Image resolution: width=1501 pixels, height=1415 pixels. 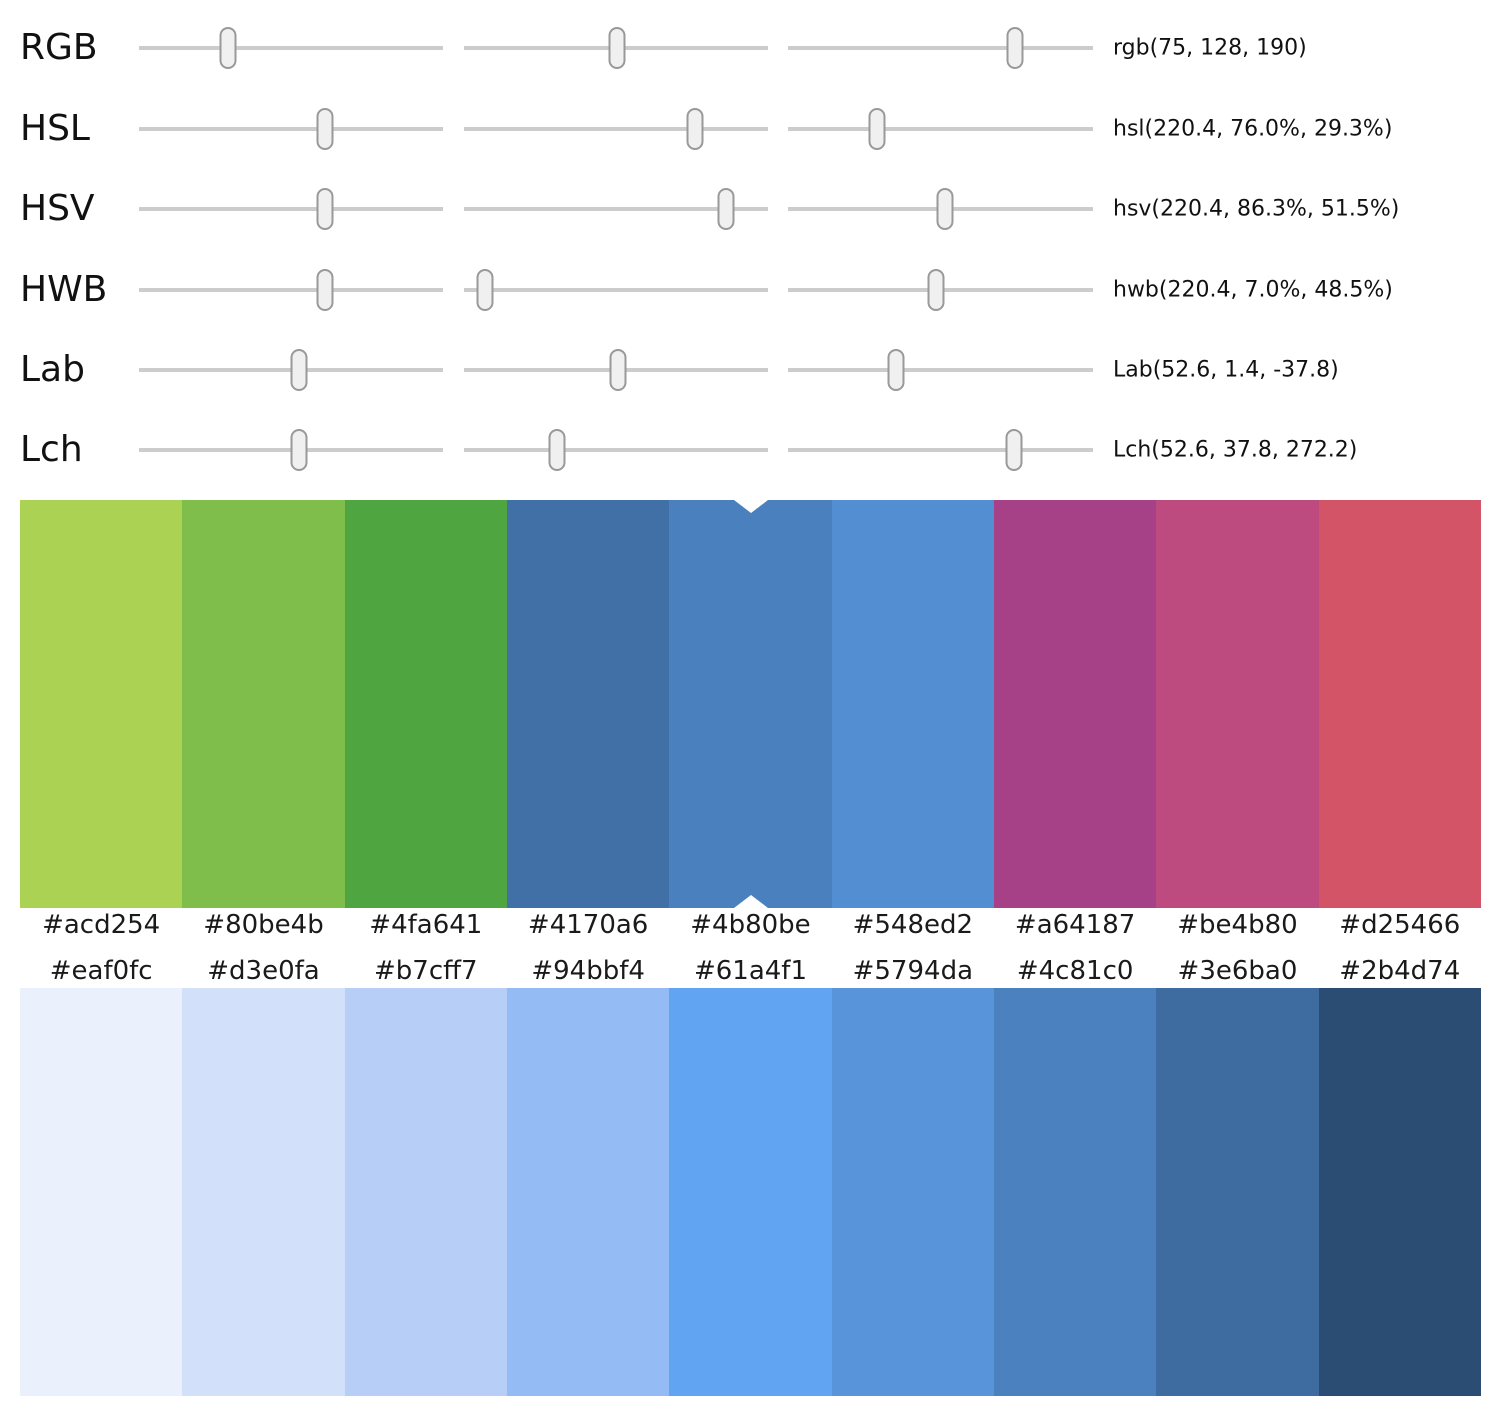 What do you see at coordinates (695, 129) in the screenshot?
I see `slider-knob-hsl-s` at bounding box center [695, 129].